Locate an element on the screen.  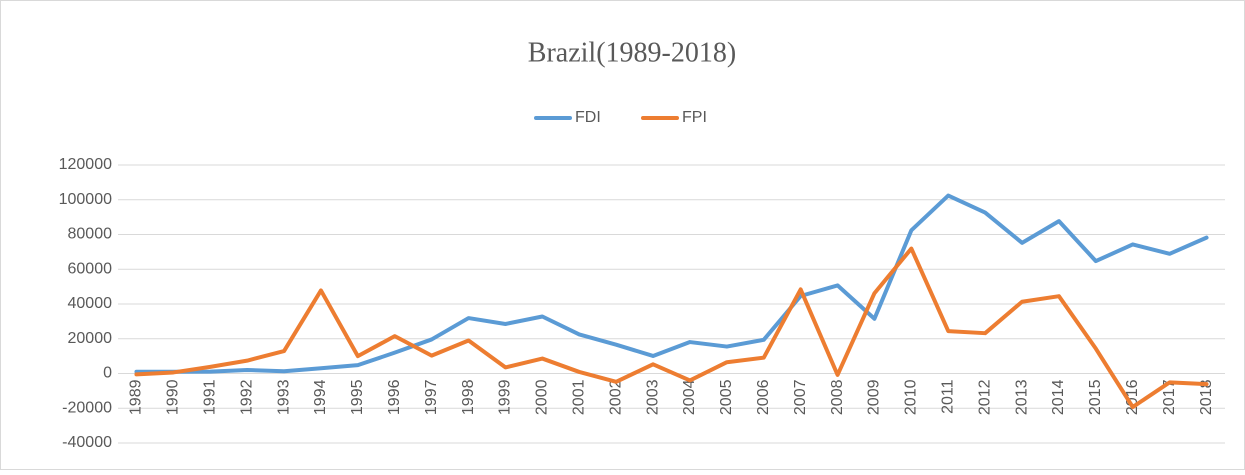
x-tick-label: 2010 is located at coordinates (911, 397).